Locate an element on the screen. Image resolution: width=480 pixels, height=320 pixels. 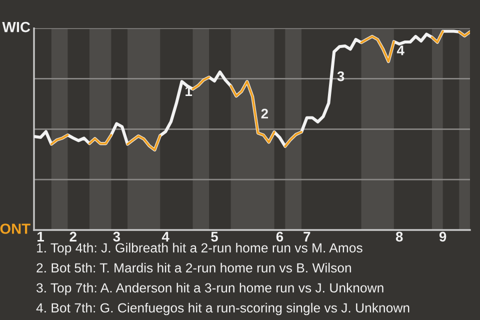
annotation: 2 is located at coordinates (264, 113).